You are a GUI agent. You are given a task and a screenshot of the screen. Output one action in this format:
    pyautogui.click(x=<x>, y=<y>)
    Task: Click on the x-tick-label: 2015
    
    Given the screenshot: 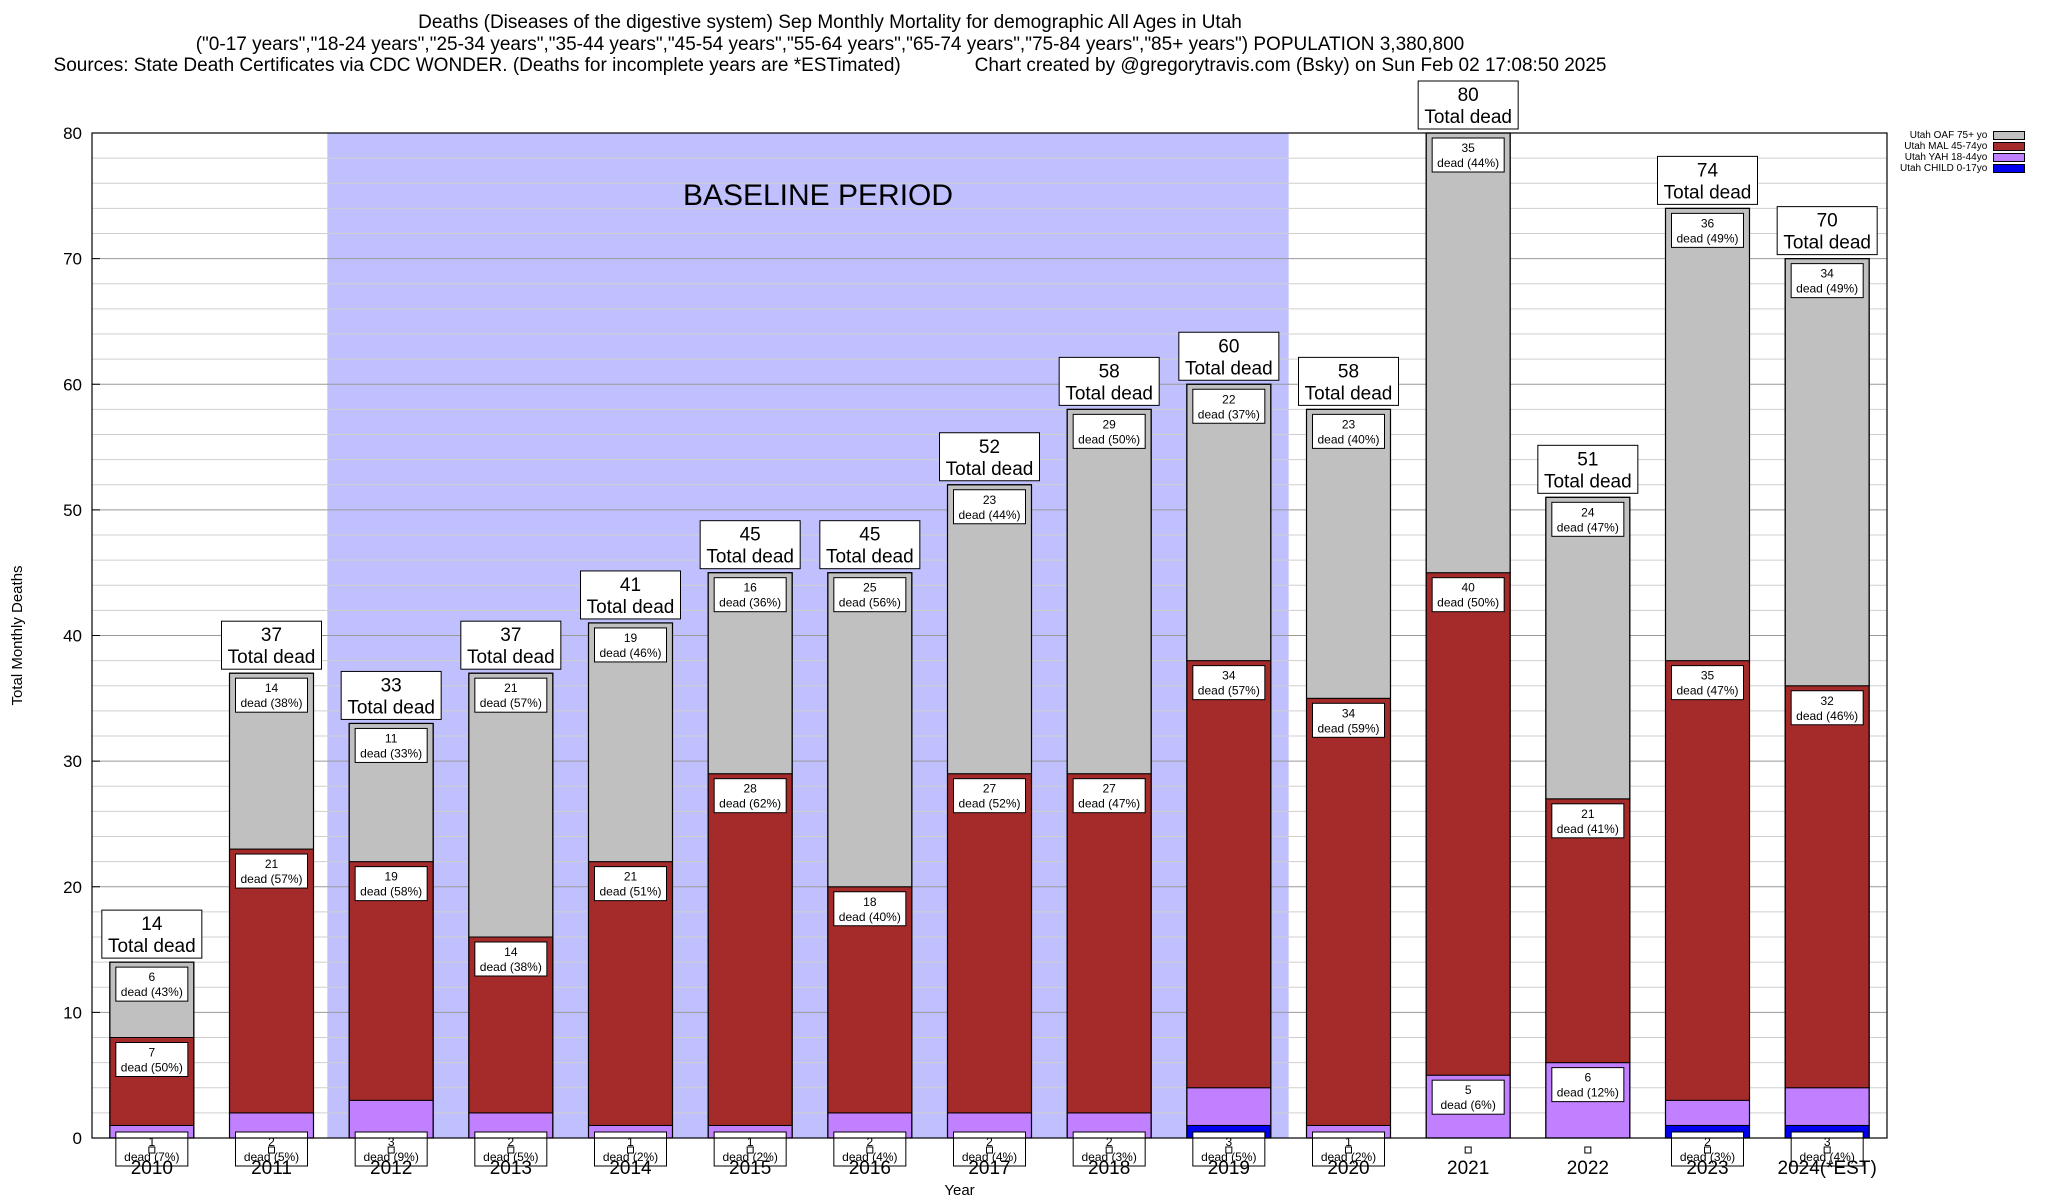 What is the action you would take?
    pyautogui.click(x=750, y=1168)
    